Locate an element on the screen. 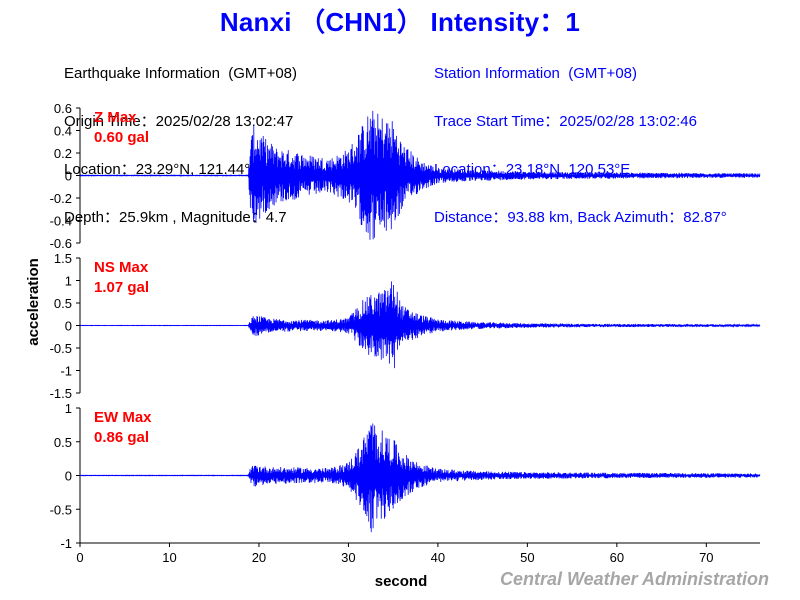 The image size is (800, 600). waveform-ns is located at coordinates (420, 325).